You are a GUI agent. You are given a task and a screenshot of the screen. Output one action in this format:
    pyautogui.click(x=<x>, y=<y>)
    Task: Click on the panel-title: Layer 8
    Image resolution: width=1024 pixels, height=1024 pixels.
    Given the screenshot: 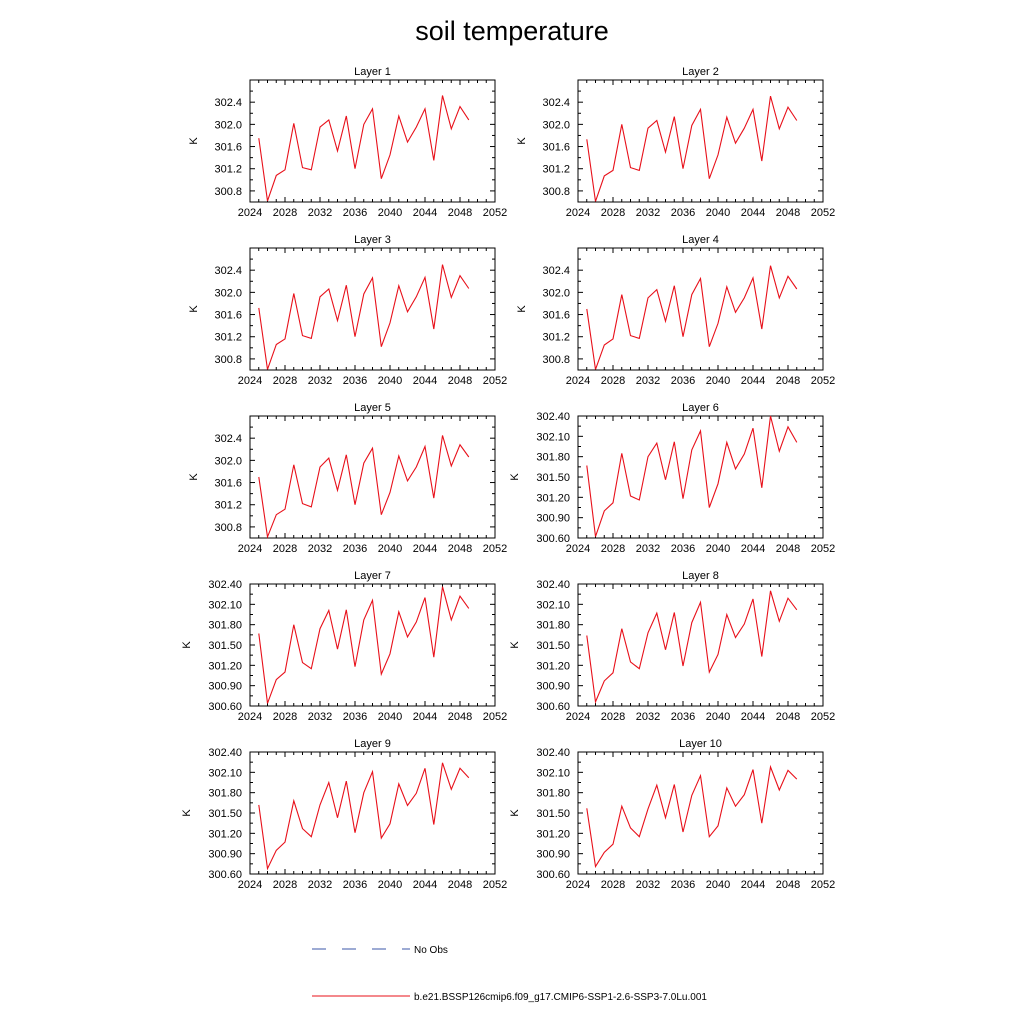 What is the action you would take?
    pyautogui.click(x=700, y=576)
    